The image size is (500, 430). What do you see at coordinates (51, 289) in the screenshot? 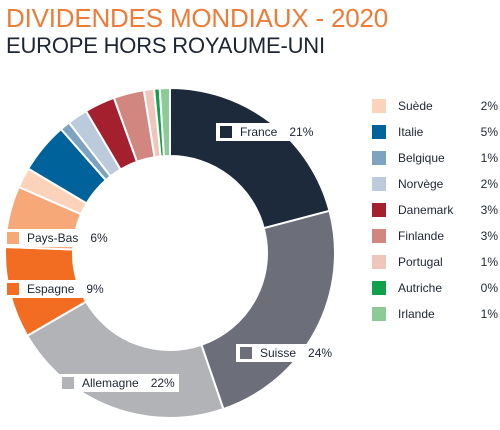
I see `slice-label-espagne-name: Espagne` at bounding box center [51, 289].